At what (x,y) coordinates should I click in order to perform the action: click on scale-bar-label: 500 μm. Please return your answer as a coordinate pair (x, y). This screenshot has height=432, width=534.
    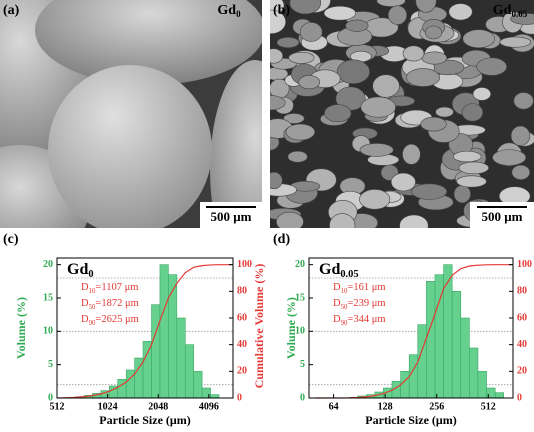
    Looking at the image, I should click on (231, 216).